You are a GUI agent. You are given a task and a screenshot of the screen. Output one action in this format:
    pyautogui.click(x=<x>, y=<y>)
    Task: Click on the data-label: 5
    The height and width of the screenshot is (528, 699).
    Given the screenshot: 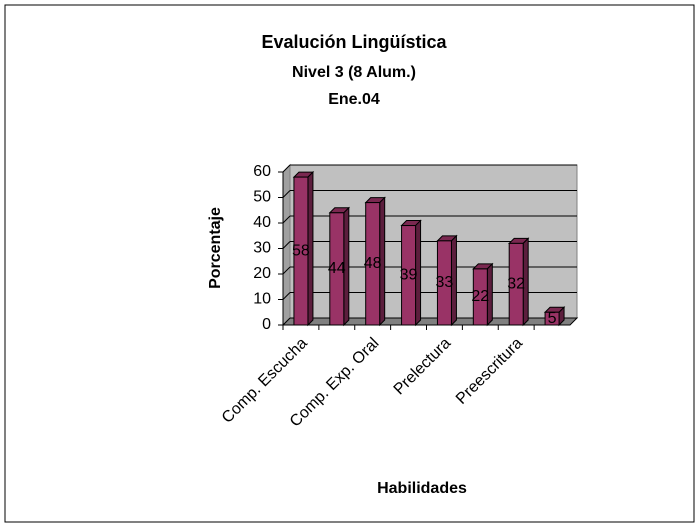 What is the action you would take?
    pyautogui.click(x=552, y=318)
    